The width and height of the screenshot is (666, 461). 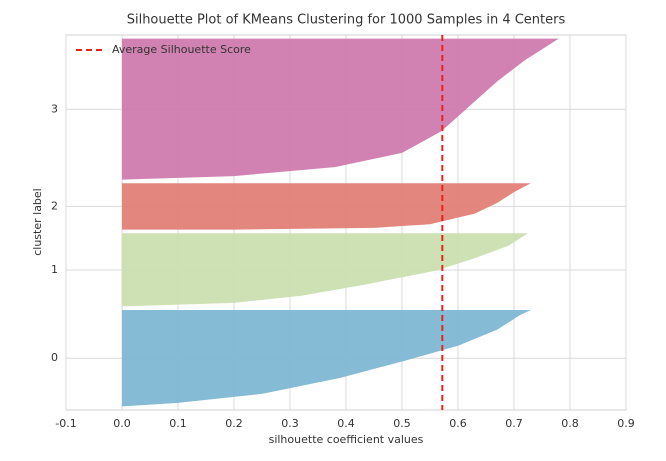 What do you see at coordinates (234, 423) in the screenshot?
I see `x-tick-label: 0.2` at bounding box center [234, 423].